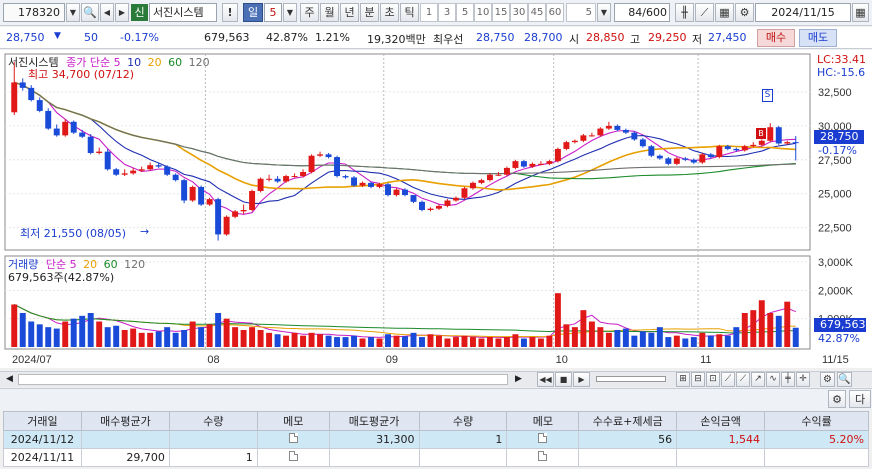 Image resolution: width=872 pixels, height=469 pixels. I want to click on scroll-right-icon: ▶, so click(518, 379).